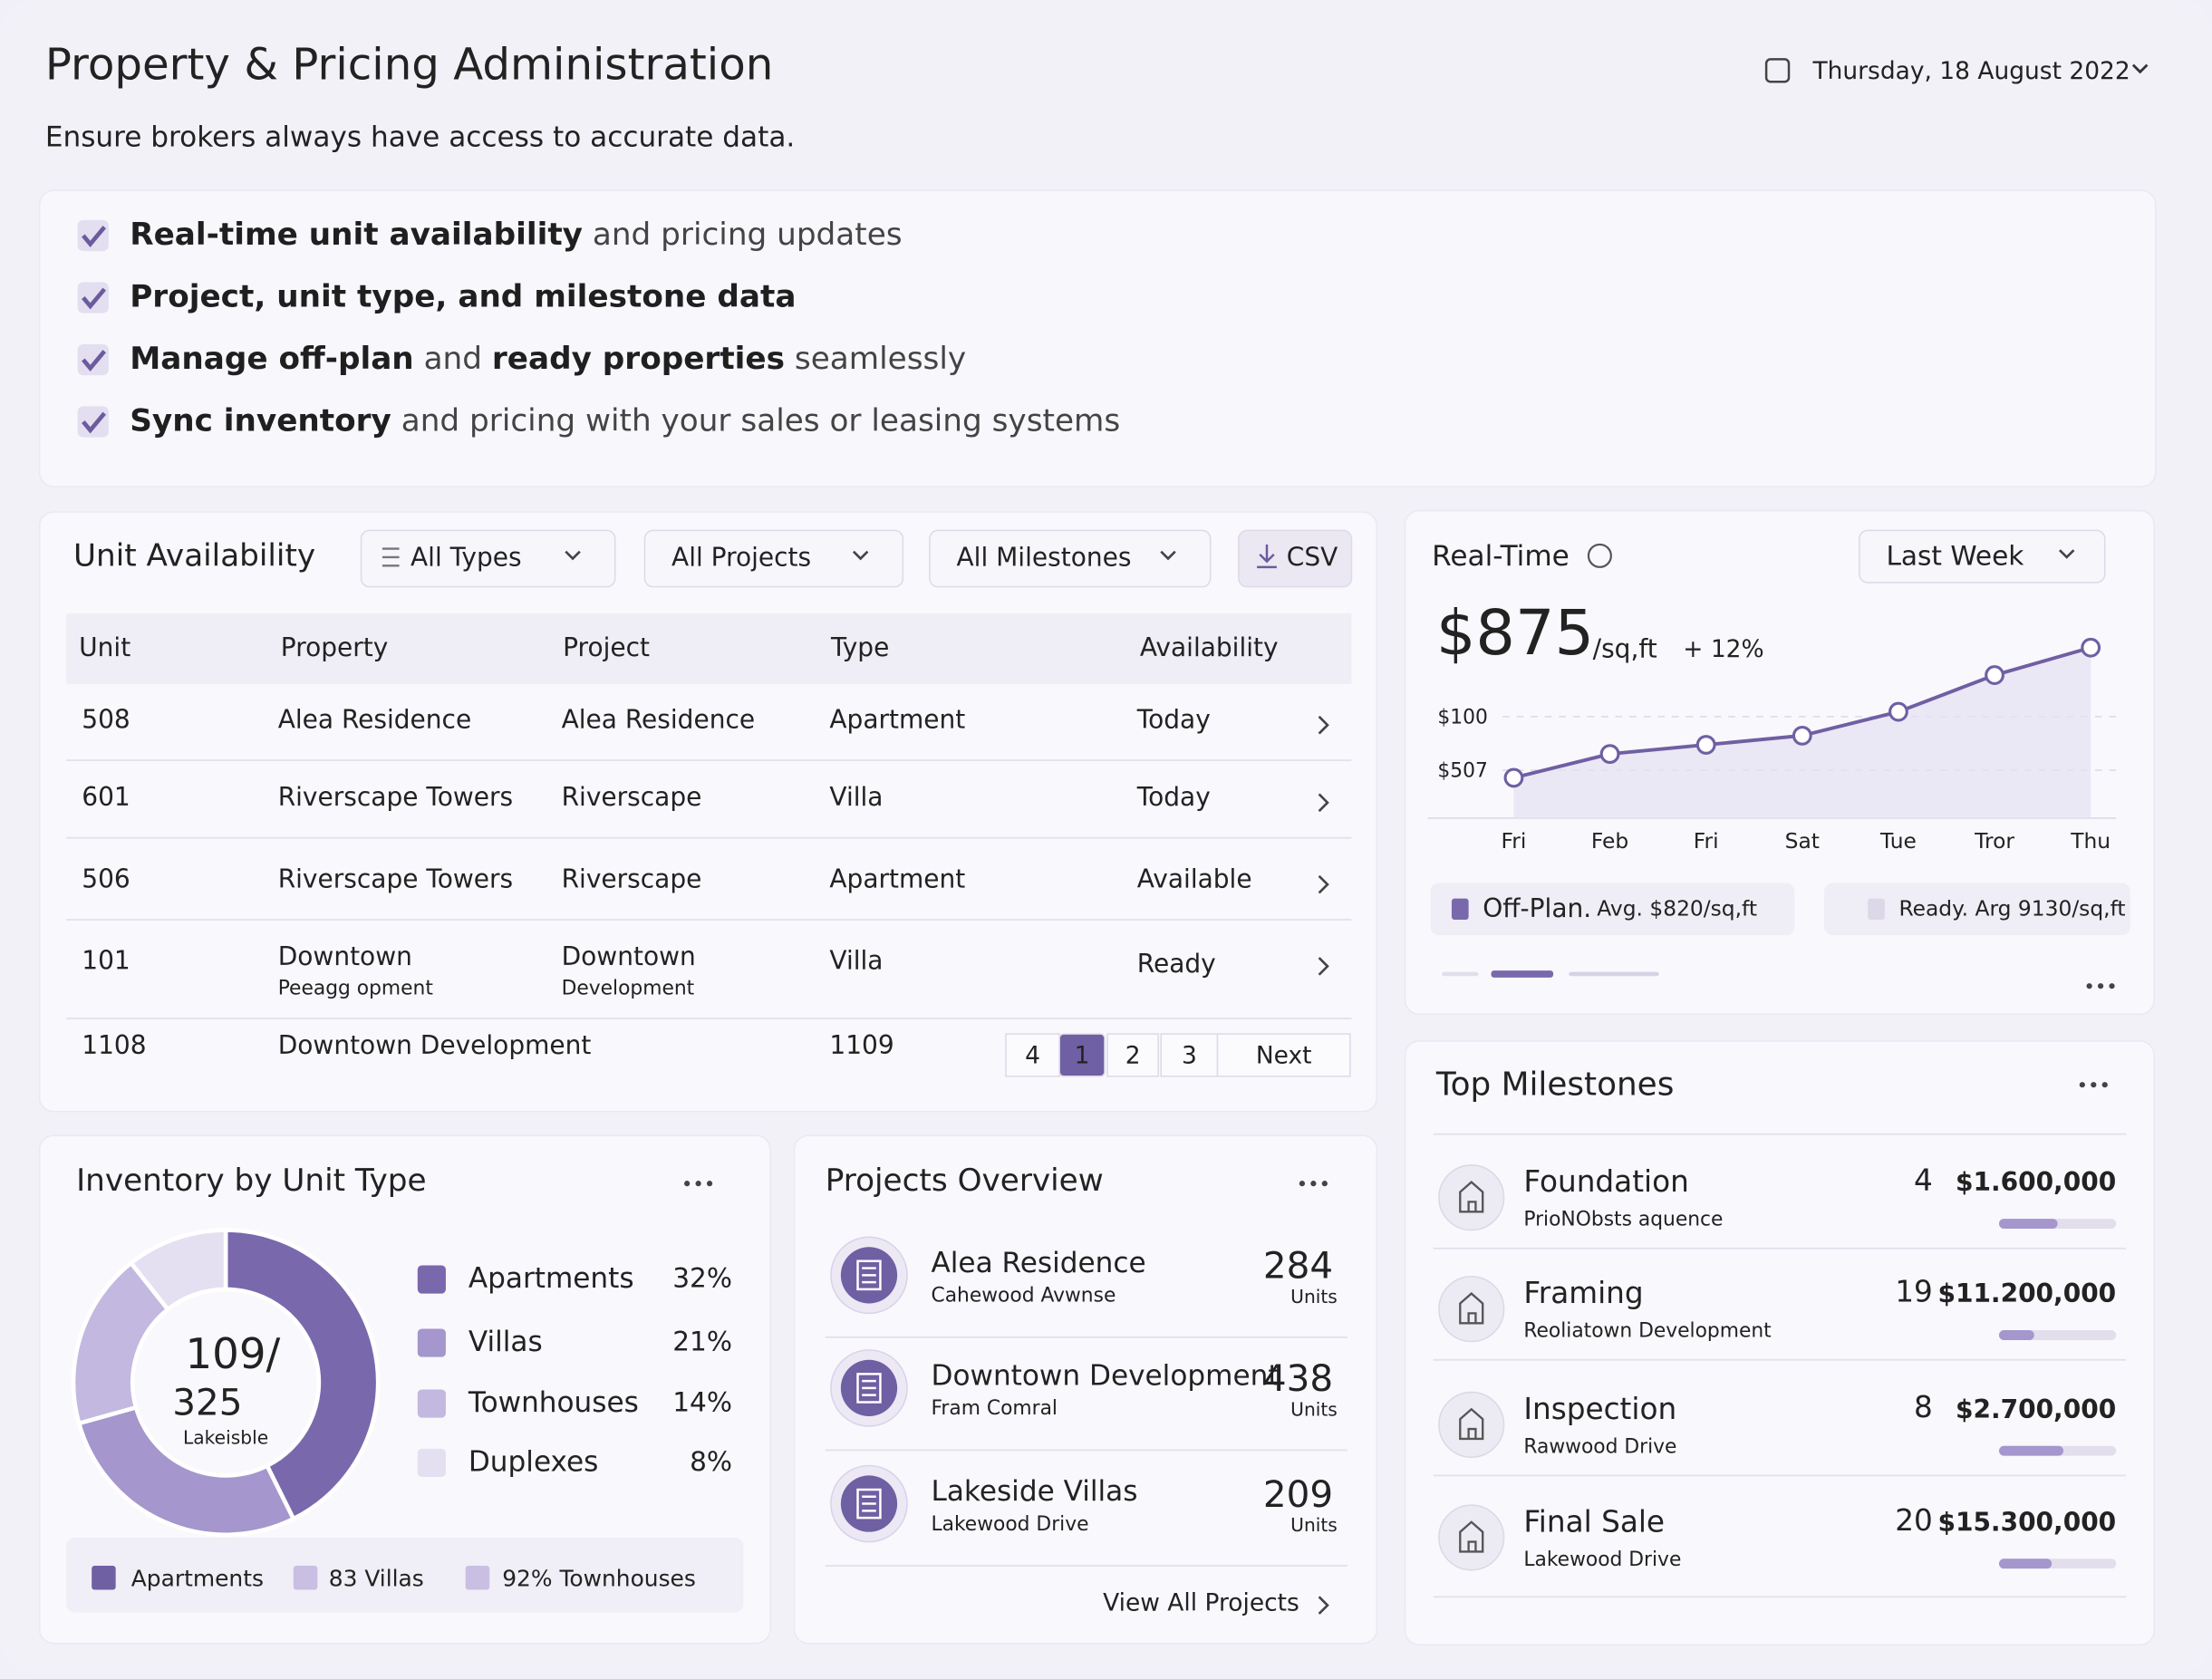 The width and height of the screenshot is (2212, 1679). Describe the element at coordinates (409, 65) in the screenshot. I see `page-title: Property & Pricing Administration` at that location.